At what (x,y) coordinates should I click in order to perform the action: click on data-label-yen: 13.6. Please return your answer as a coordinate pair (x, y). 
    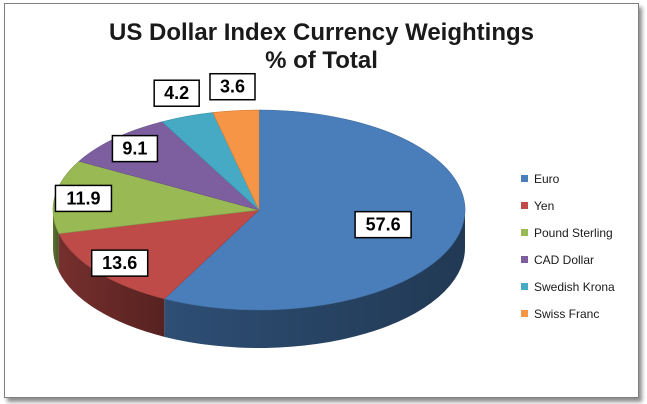
    Looking at the image, I should click on (119, 263).